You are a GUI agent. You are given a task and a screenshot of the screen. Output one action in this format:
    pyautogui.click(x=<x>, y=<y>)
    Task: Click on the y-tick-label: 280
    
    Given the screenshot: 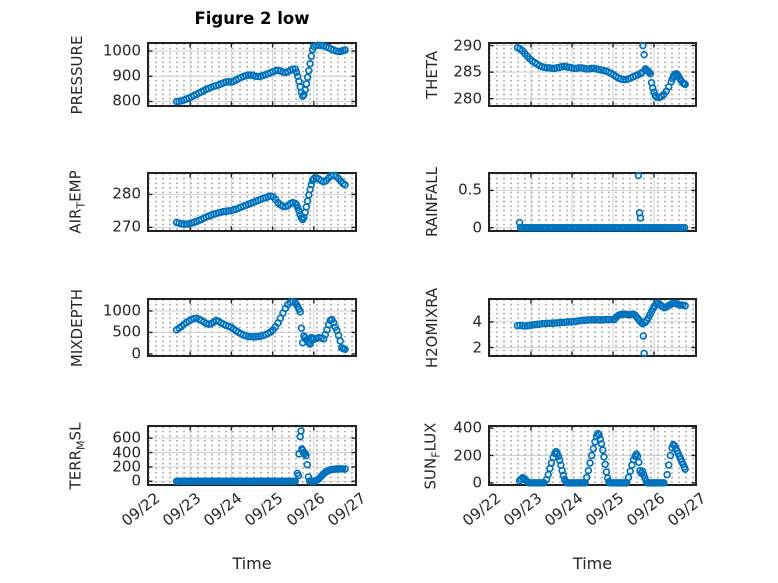 What is the action you would take?
    pyautogui.click(x=467, y=98)
    